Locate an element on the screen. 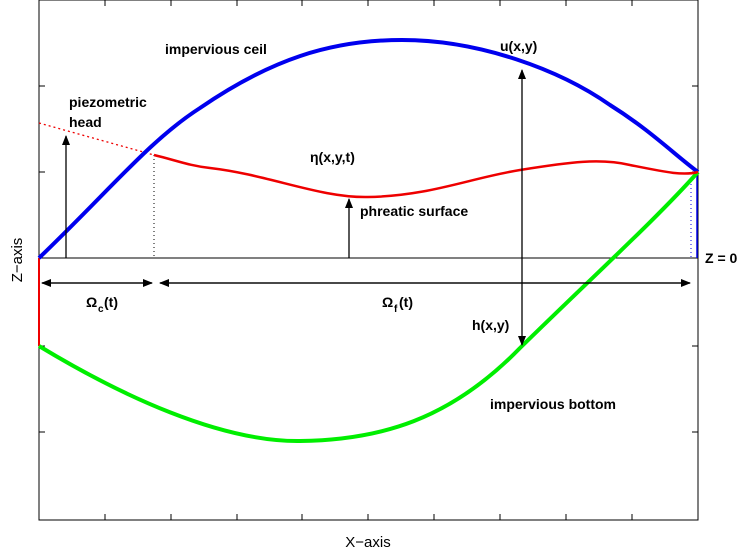 The image size is (750, 556). svg-text: c is located at coordinates (101, 309).